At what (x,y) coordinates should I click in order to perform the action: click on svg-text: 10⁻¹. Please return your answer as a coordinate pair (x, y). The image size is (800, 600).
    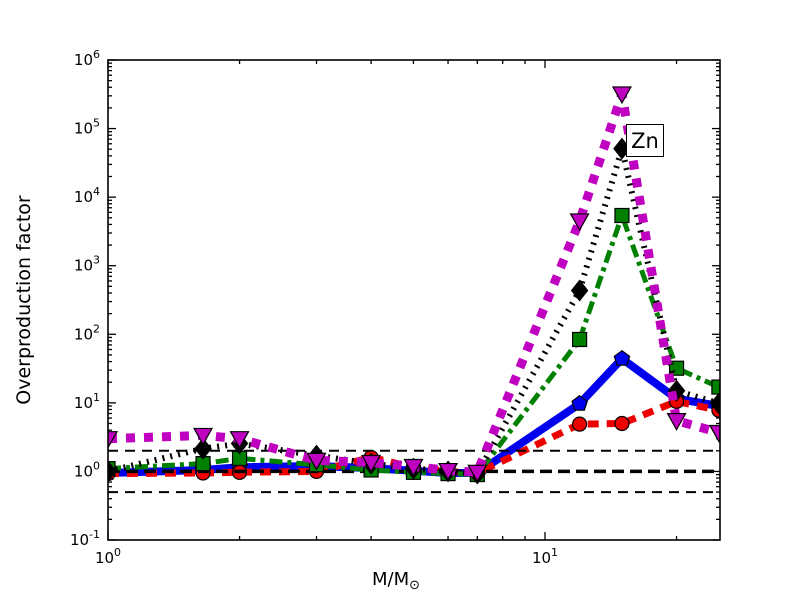
    Looking at the image, I should click on (85, 538).